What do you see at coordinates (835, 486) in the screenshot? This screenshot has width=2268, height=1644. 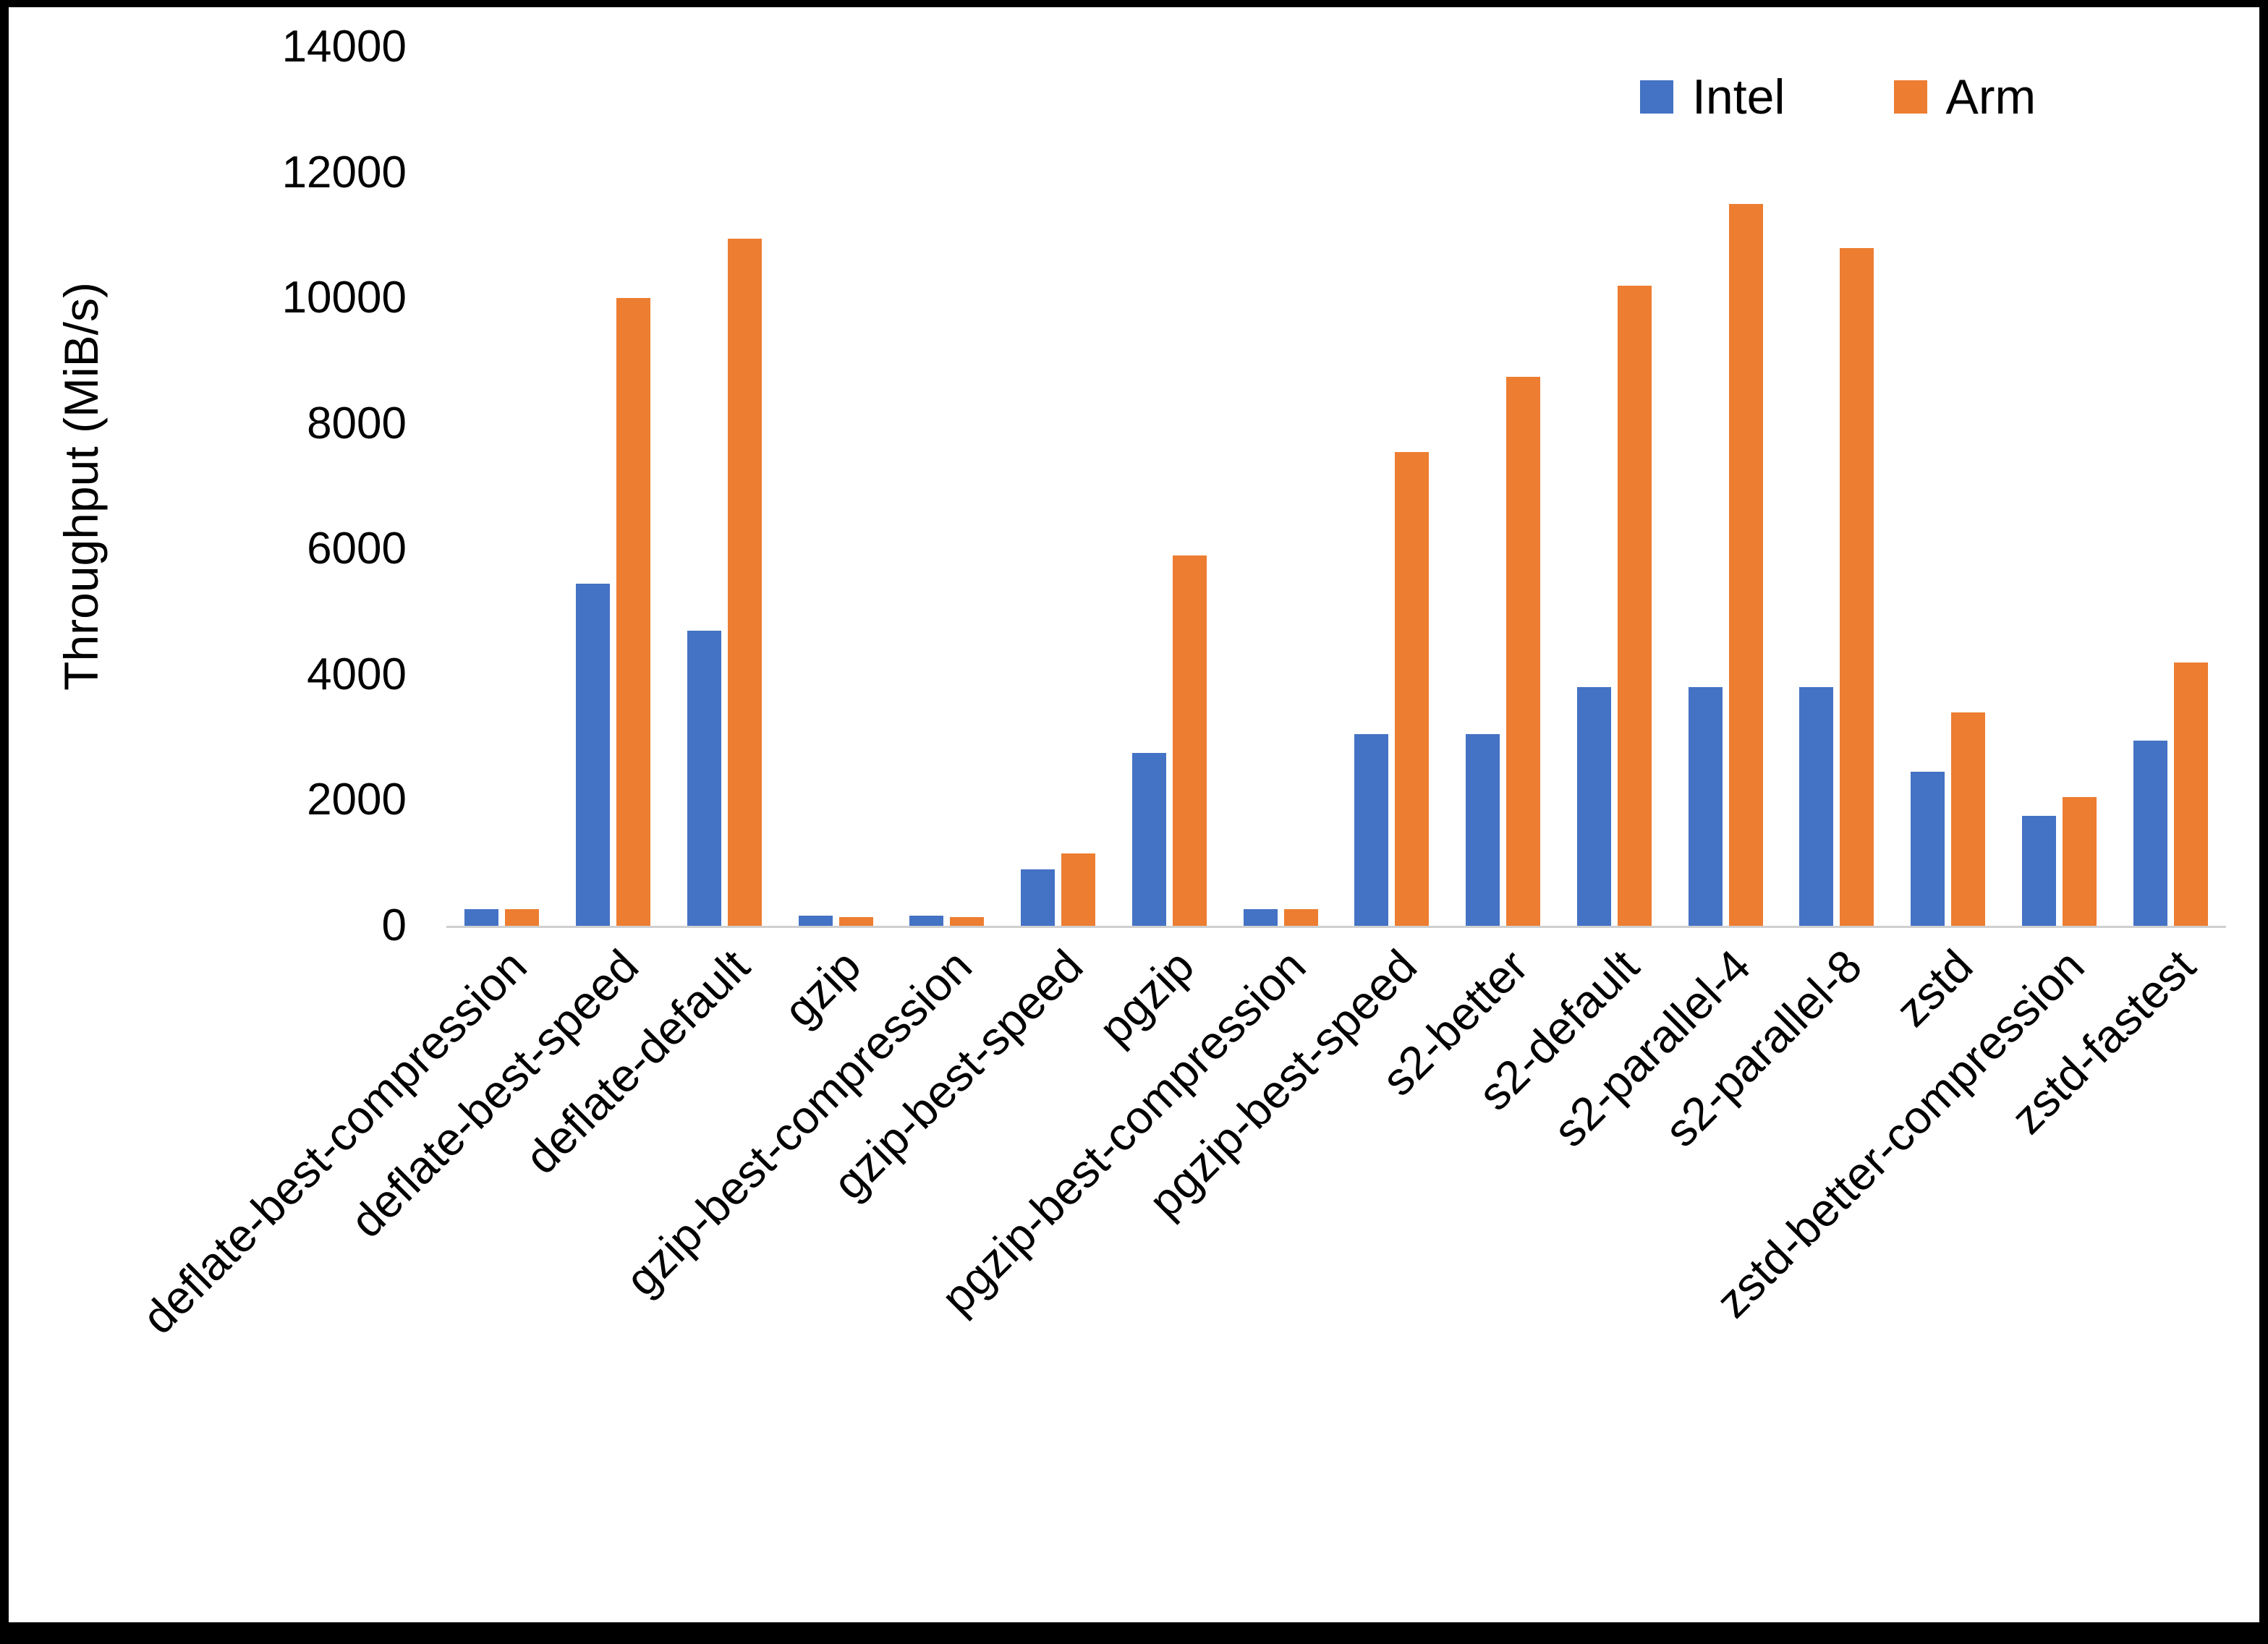 I see `bar-group-gzip` at bounding box center [835, 486].